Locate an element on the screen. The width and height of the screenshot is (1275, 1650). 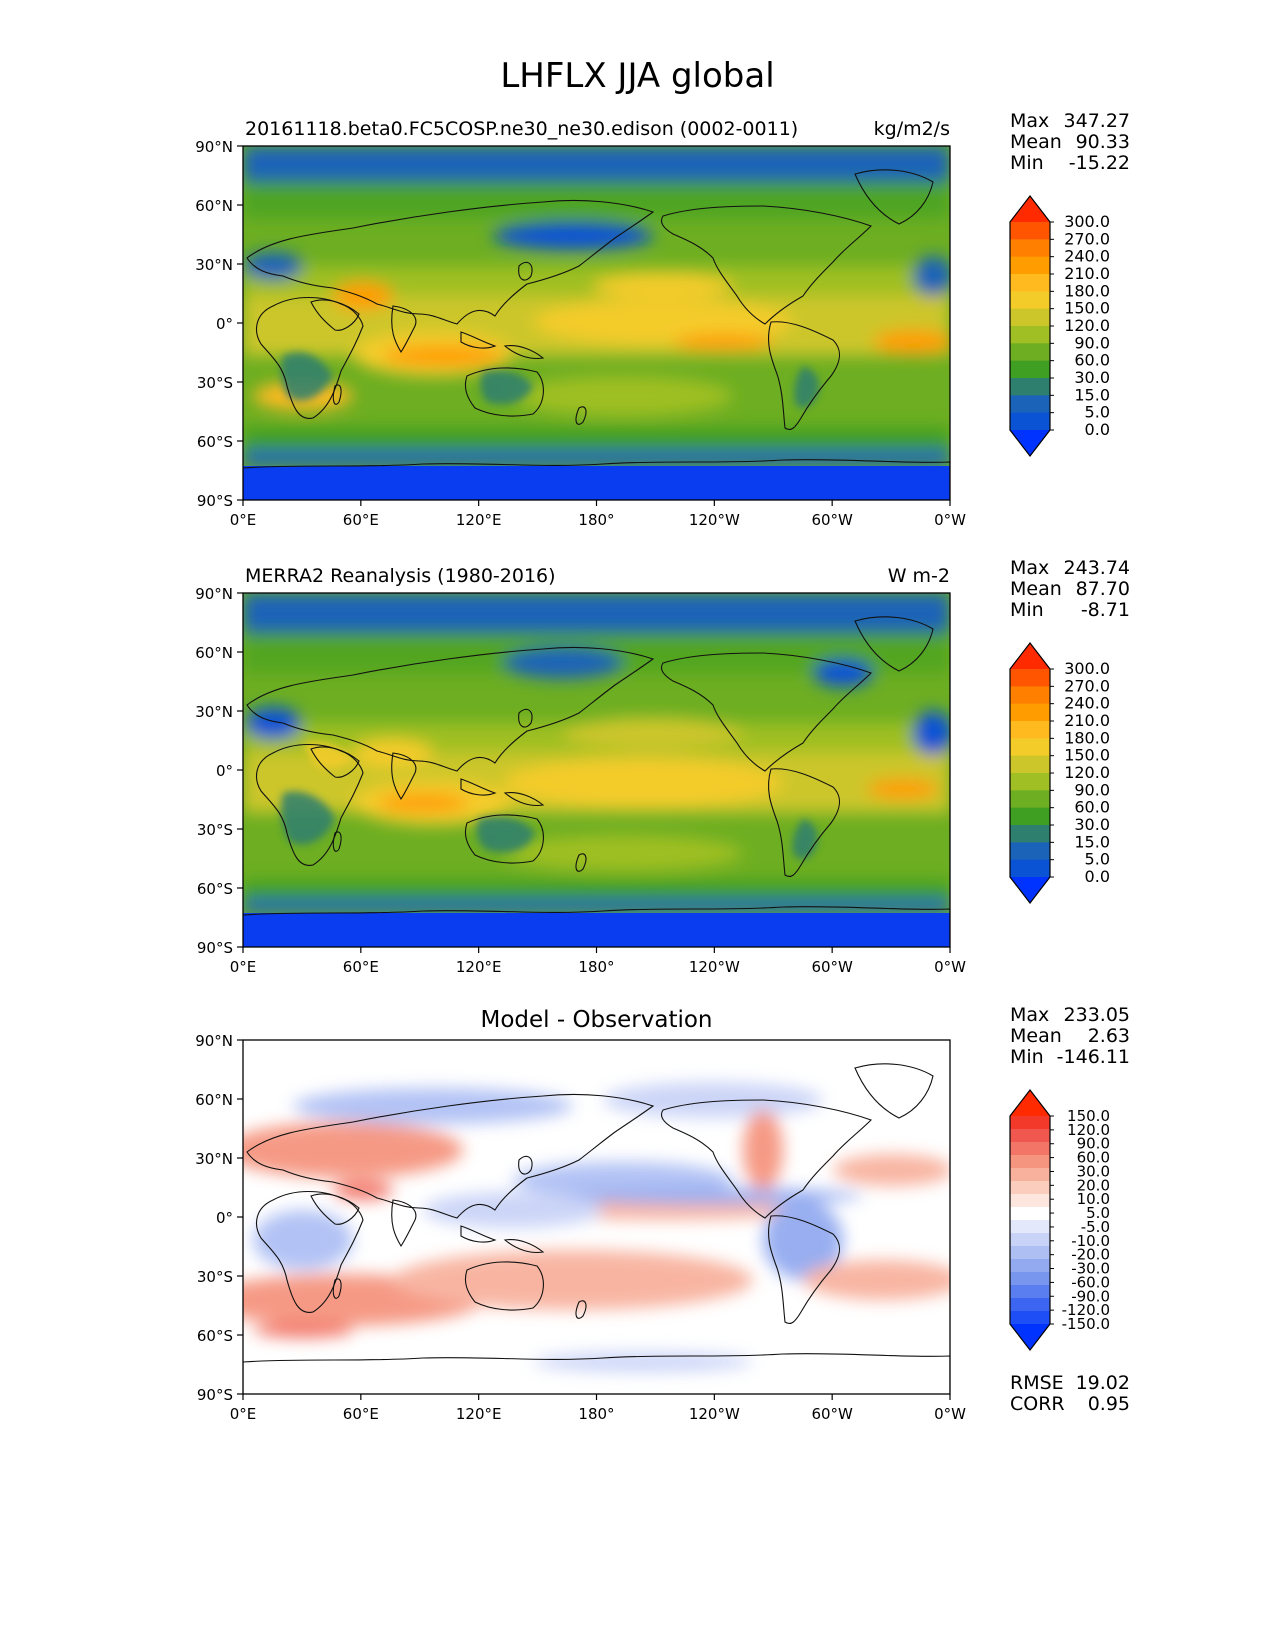
lon-tick-label: 0°E is located at coordinates (243, 967).